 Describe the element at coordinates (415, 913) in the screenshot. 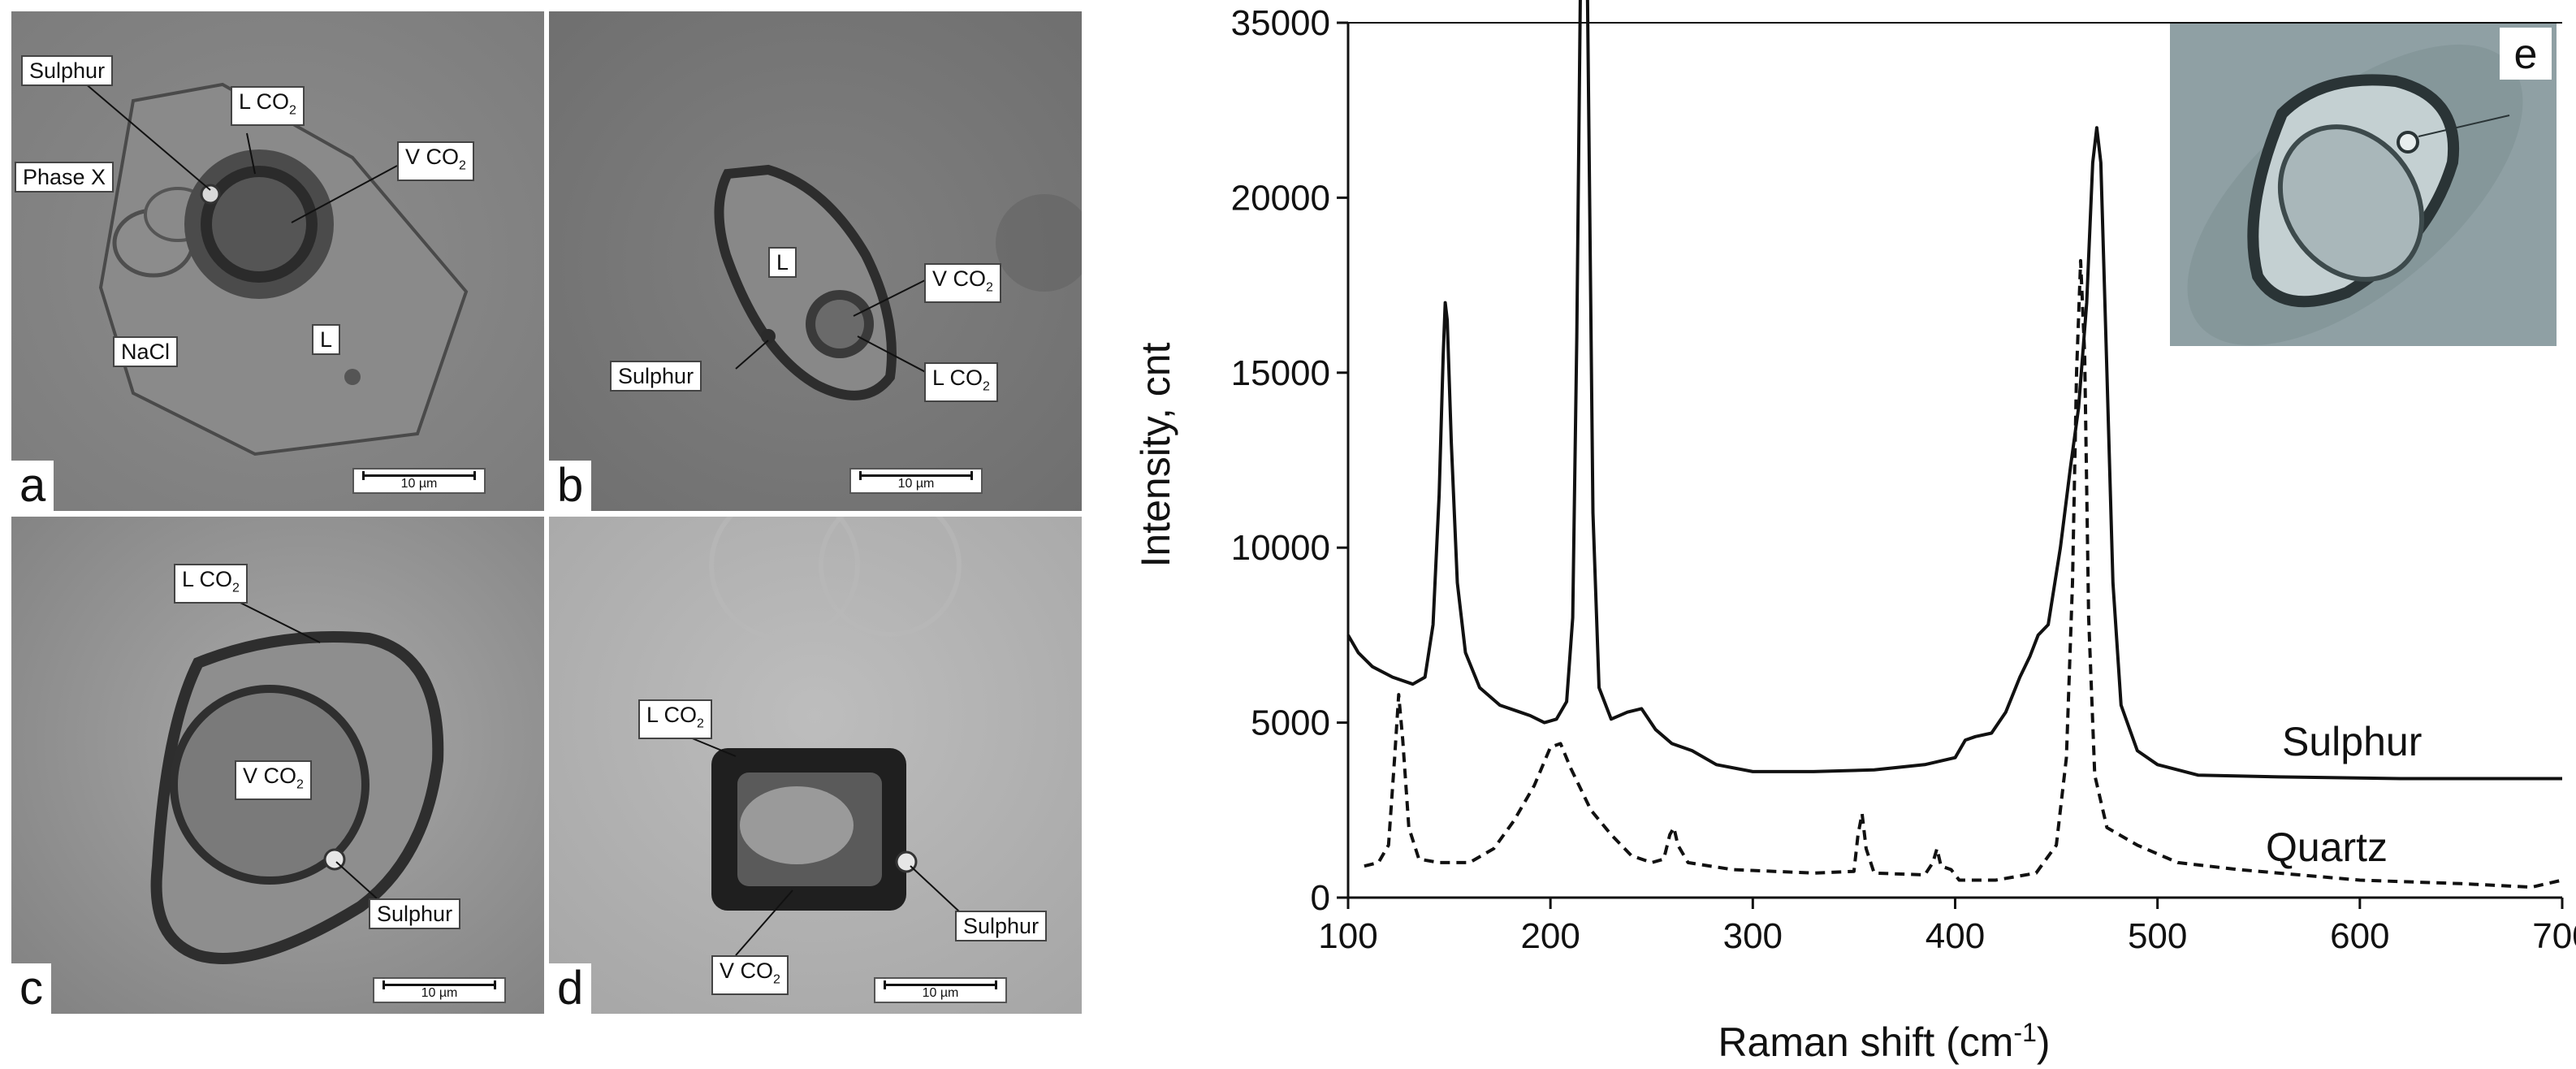

I see `label-sulphur-c: Sulphur` at that location.